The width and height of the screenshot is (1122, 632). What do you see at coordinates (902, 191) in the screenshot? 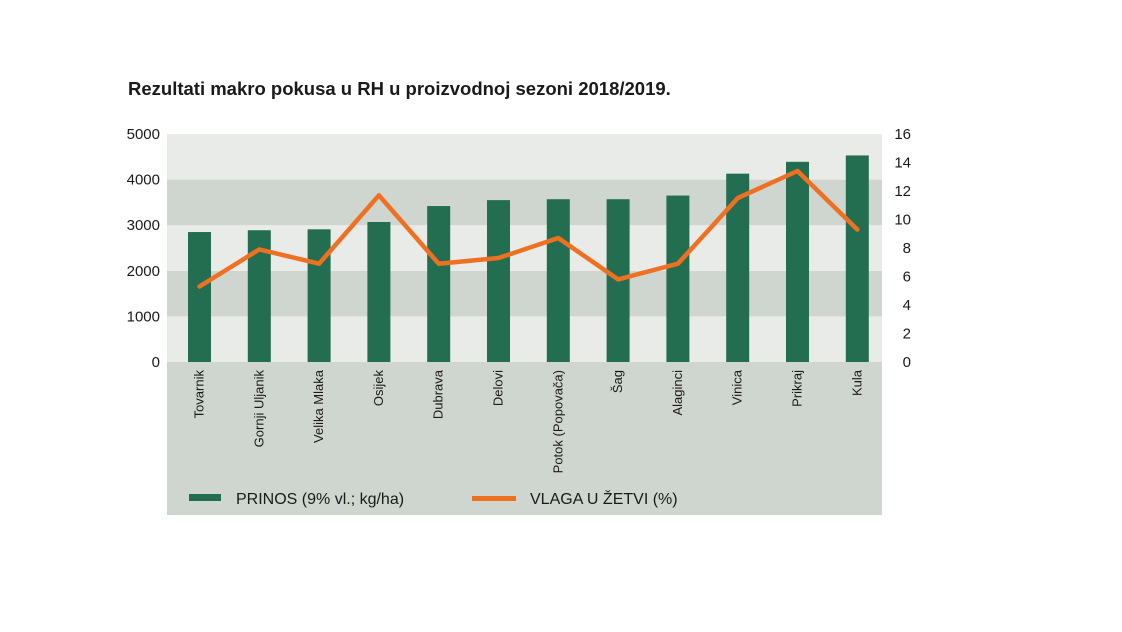
I see `y-right-tick-label: 12` at bounding box center [902, 191].